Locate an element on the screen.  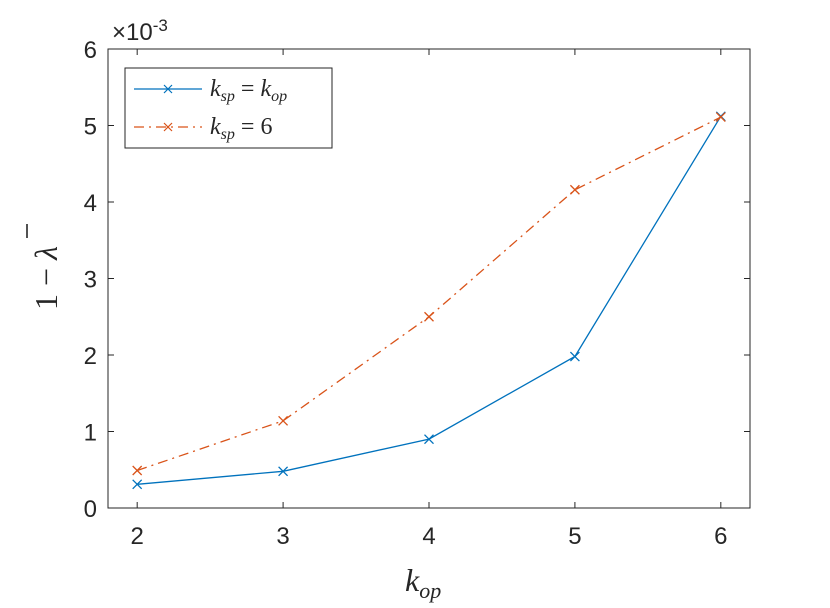
legend-item: ksp = 6 is located at coordinates (203, 128).